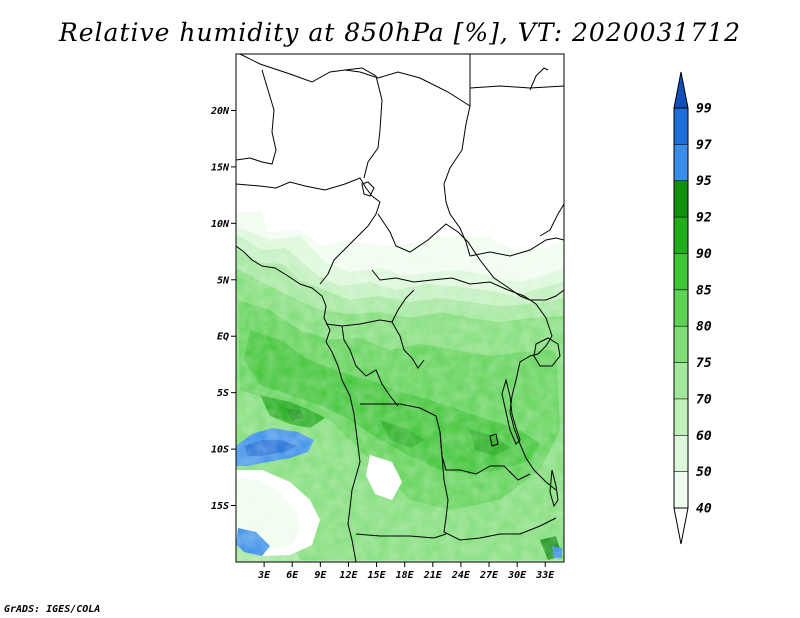 This screenshot has width=800, height=618. I want to click on lon-tick-label: 33E, so click(545, 575).